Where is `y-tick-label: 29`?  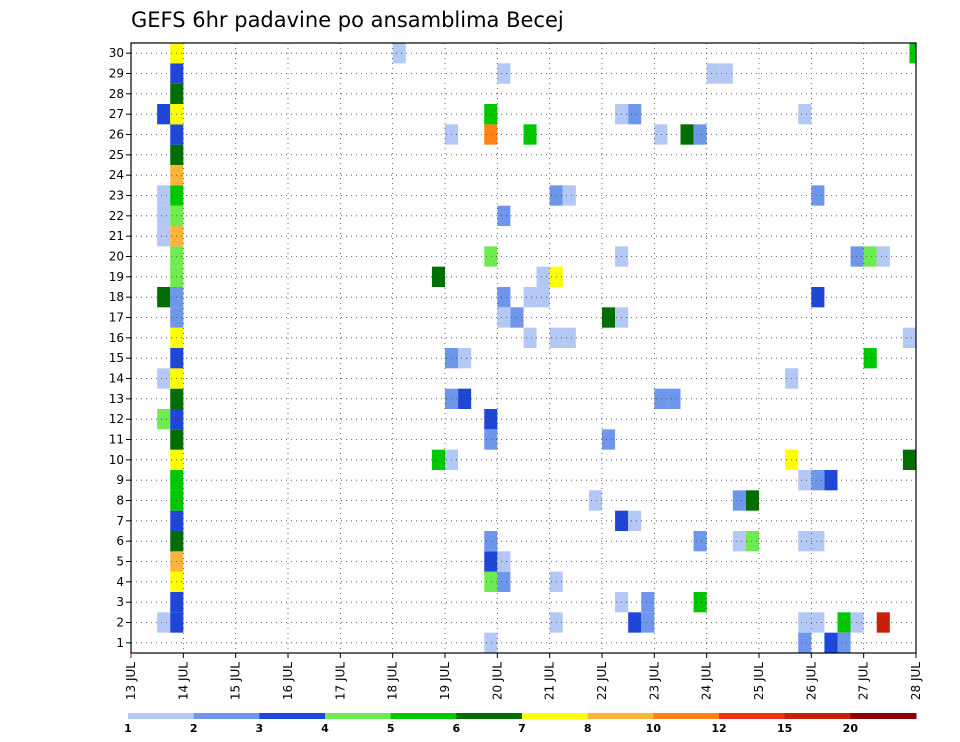
y-tick-label: 29 is located at coordinates (116, 74).